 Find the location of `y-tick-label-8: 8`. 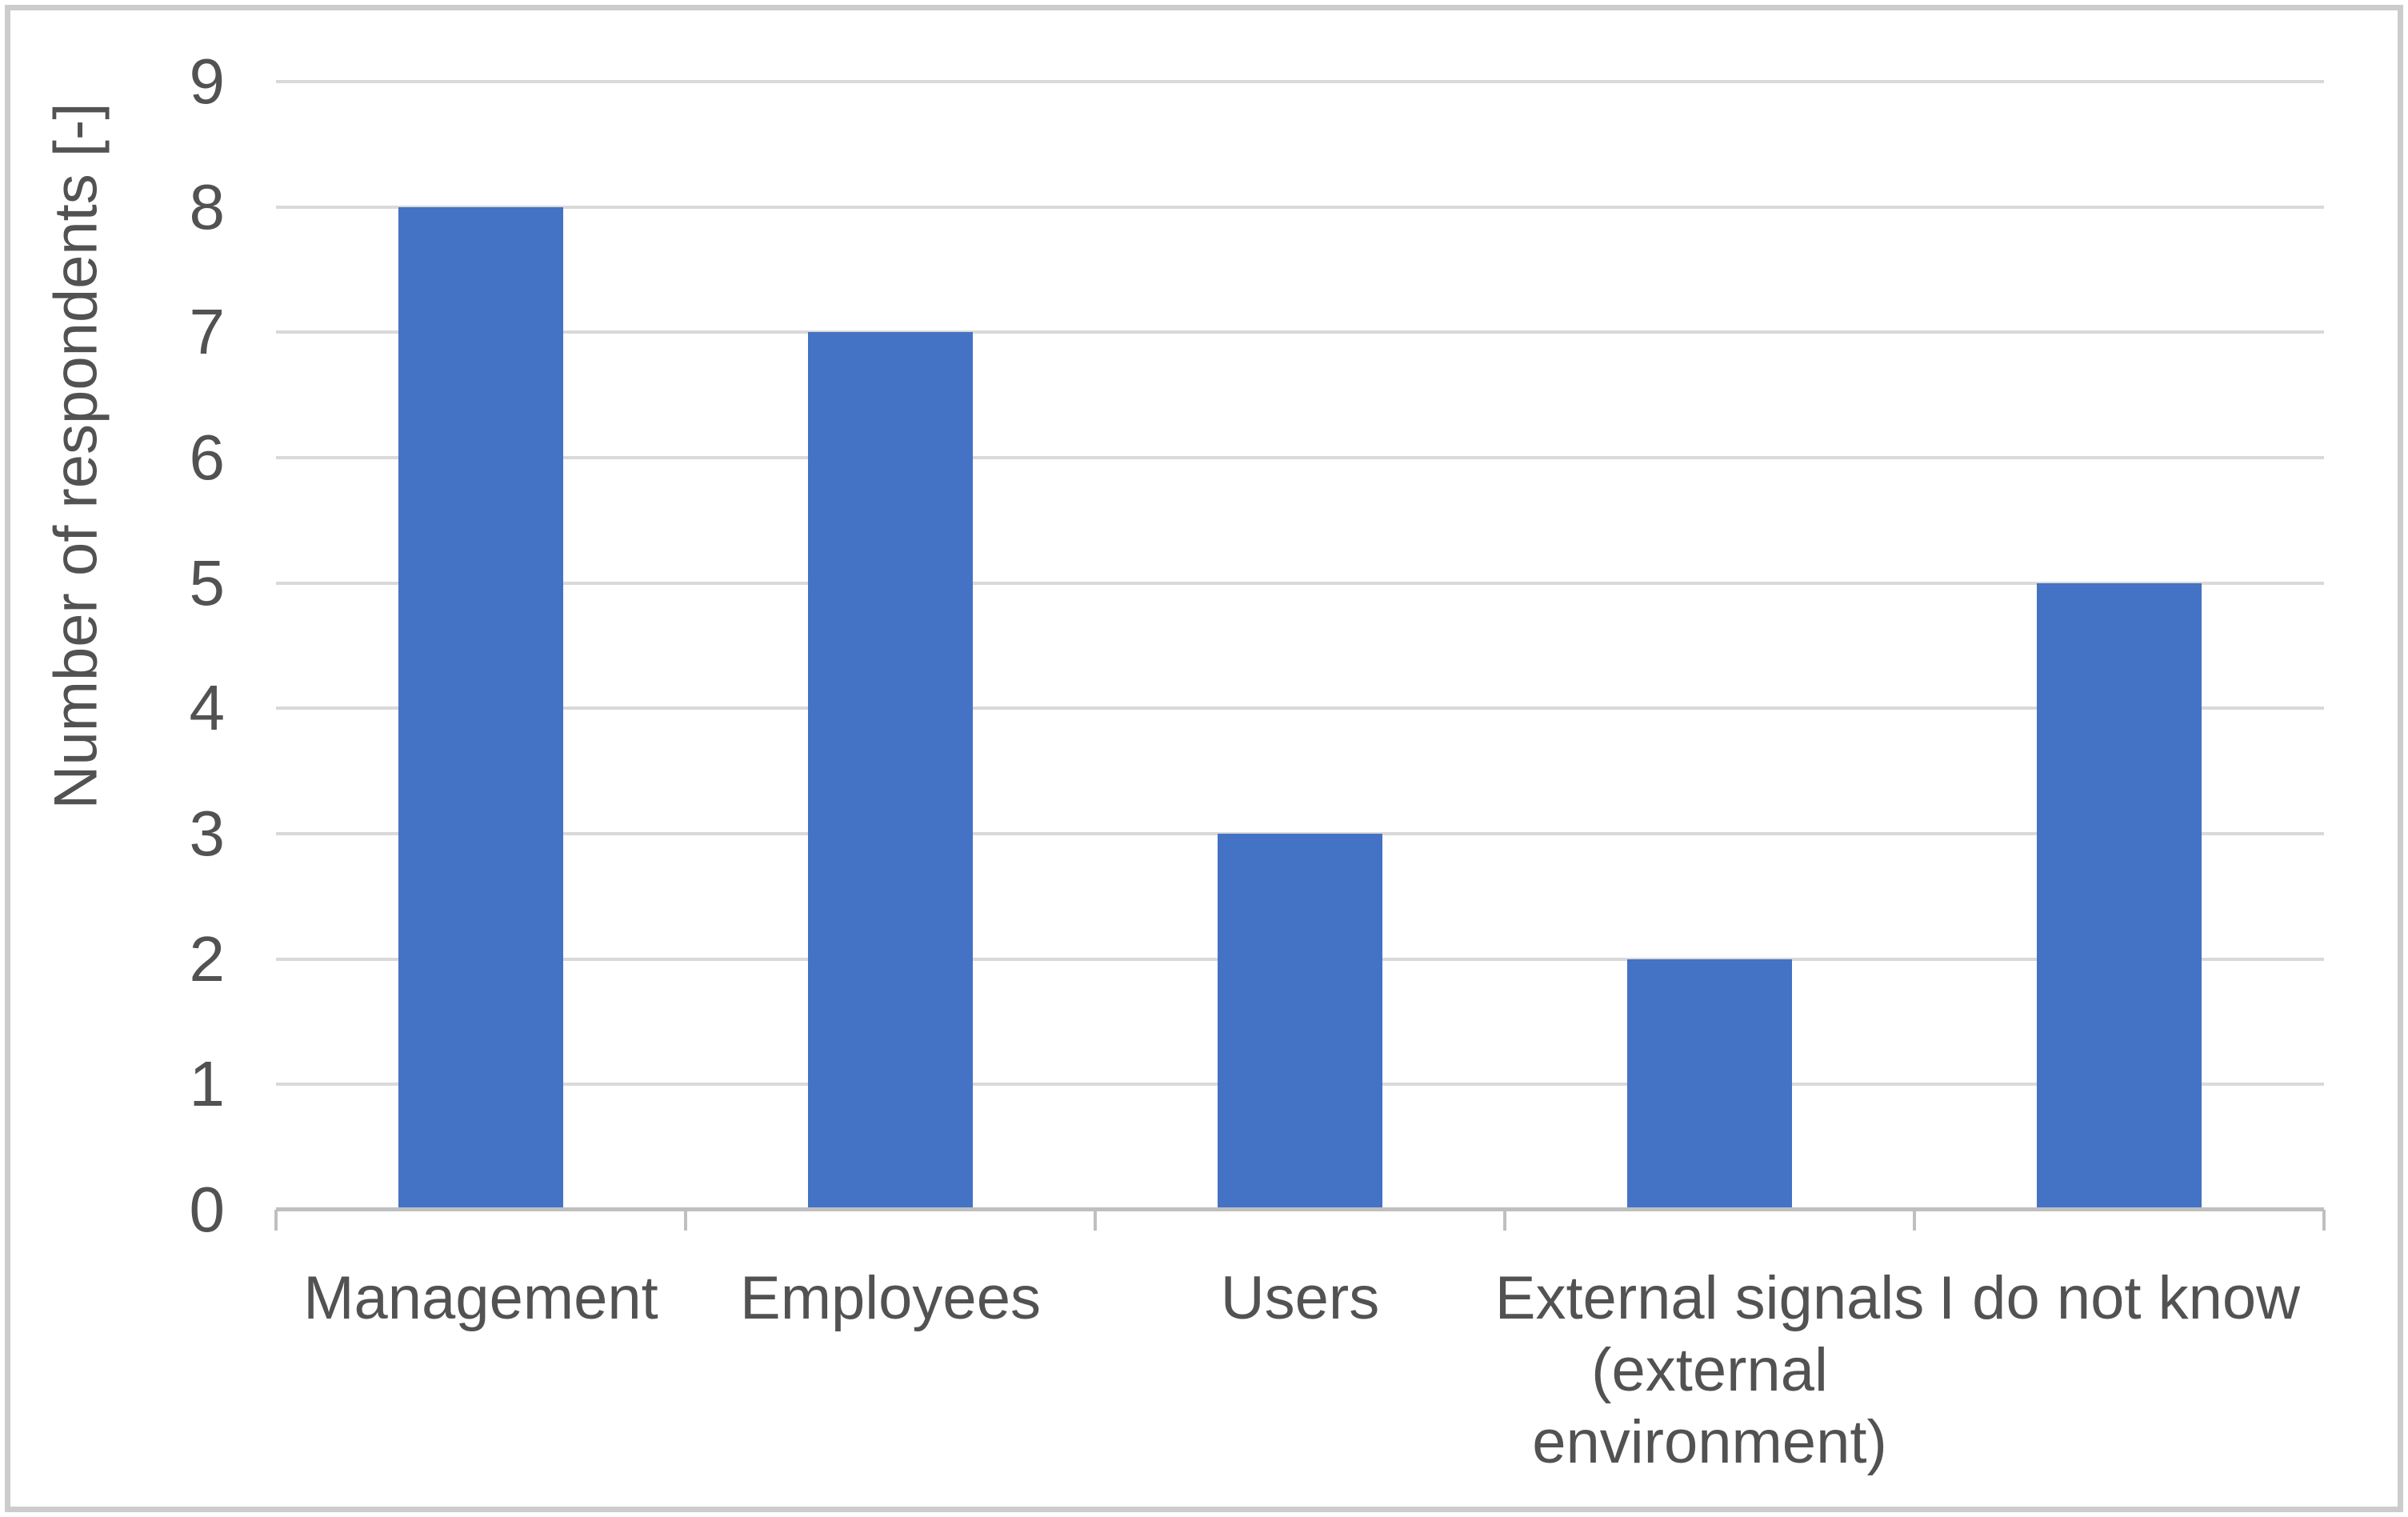

y-tick-label-8: 8 is located at coordinates (207, 206).